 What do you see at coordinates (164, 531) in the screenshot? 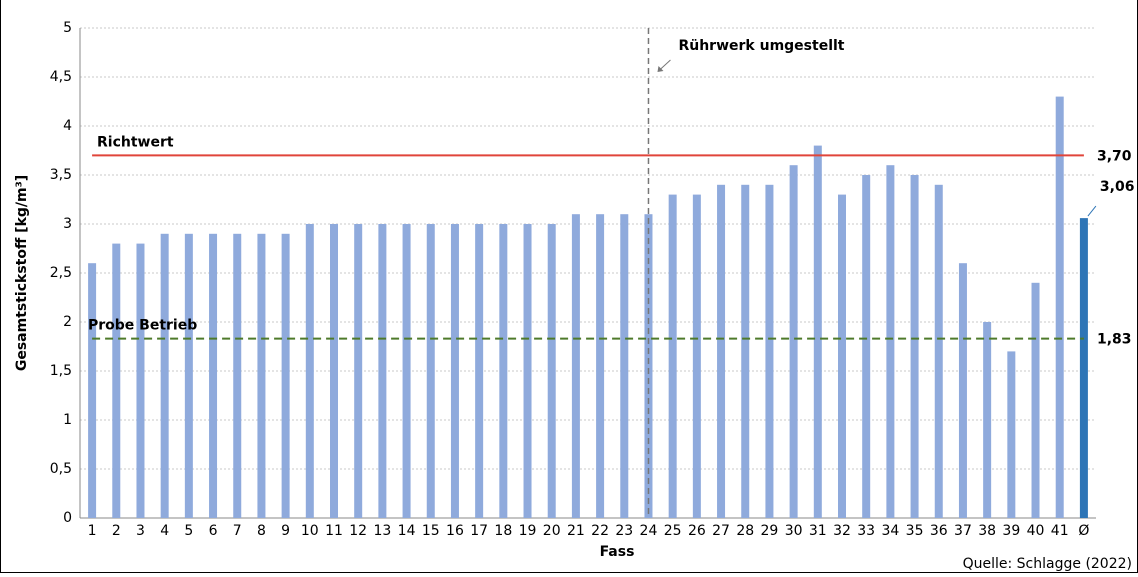
I see `x-tick-label: 4` at bounding box center [164, 531].